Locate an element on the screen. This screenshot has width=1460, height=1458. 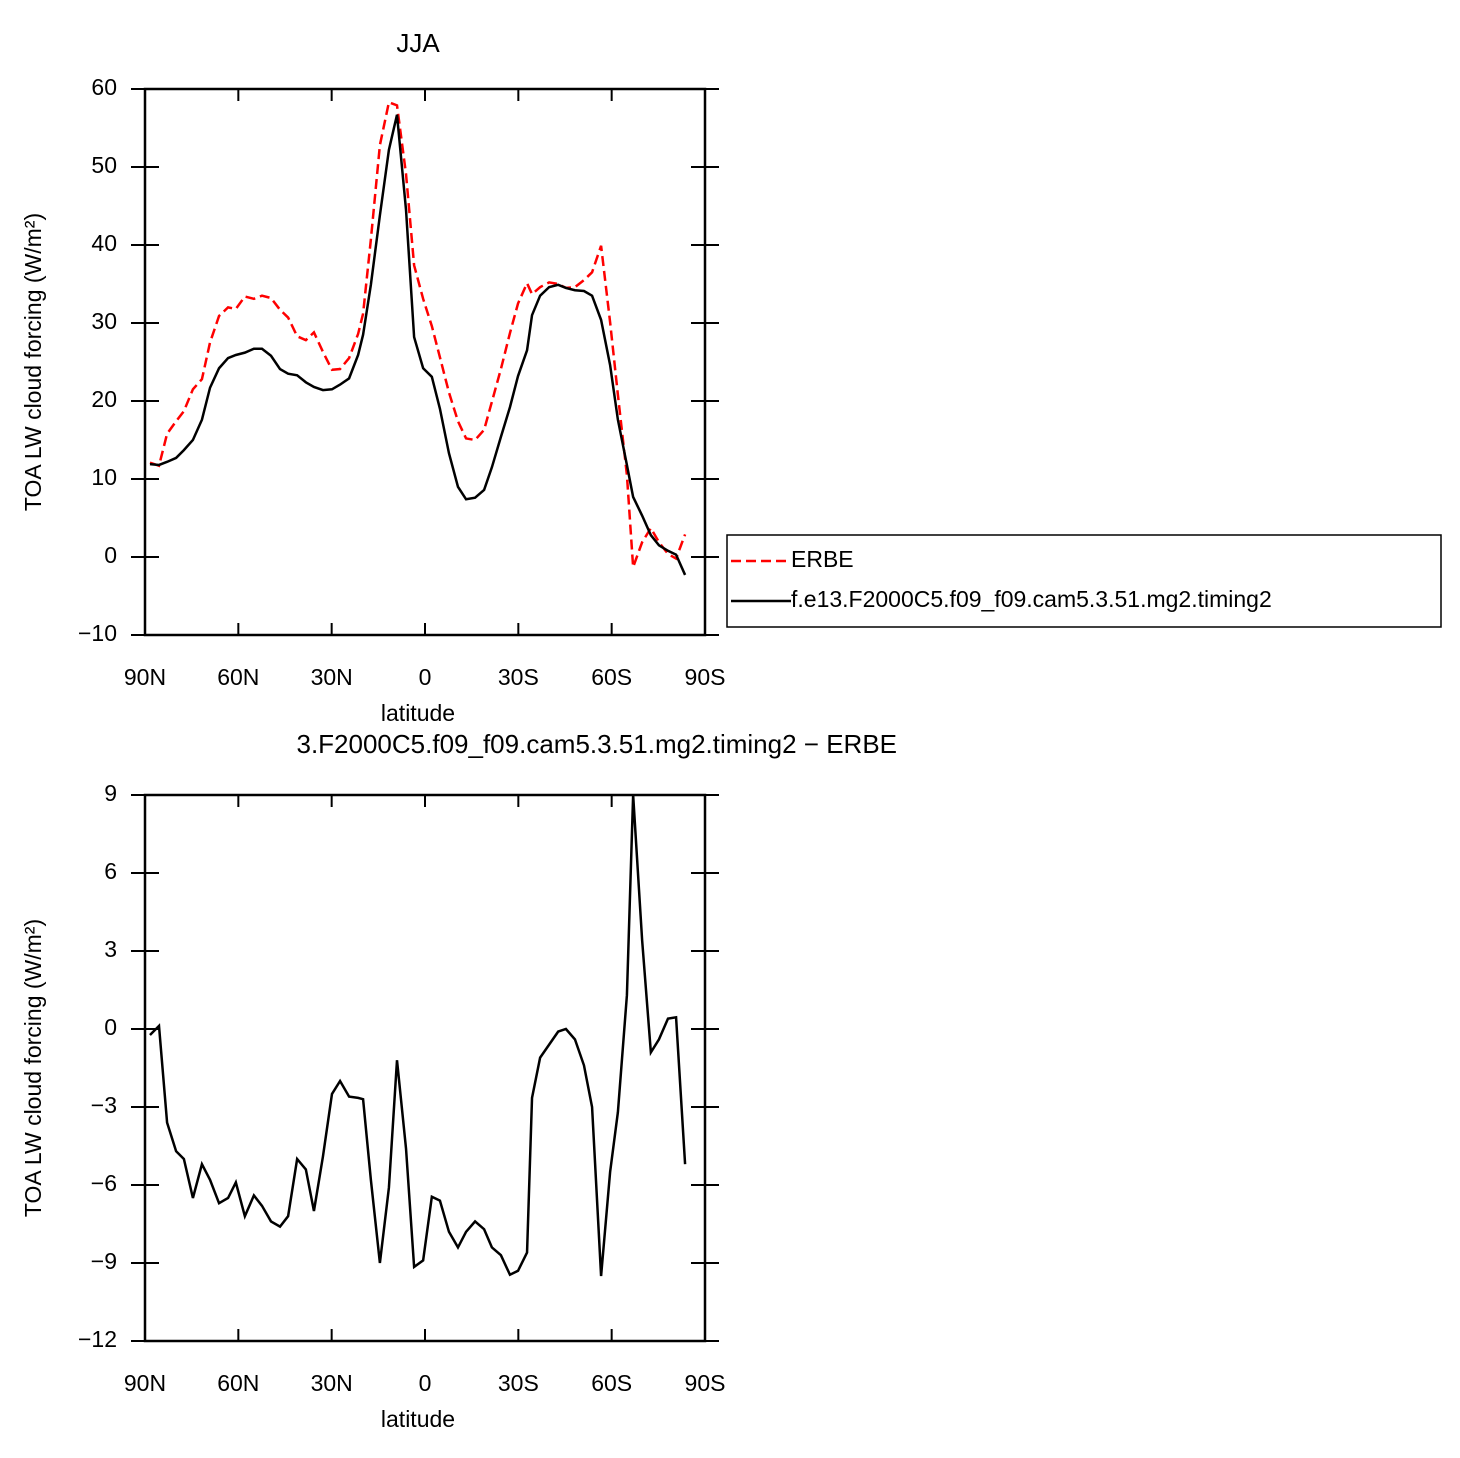
y-tick-label: −10 is located at coordinates (97, 633).